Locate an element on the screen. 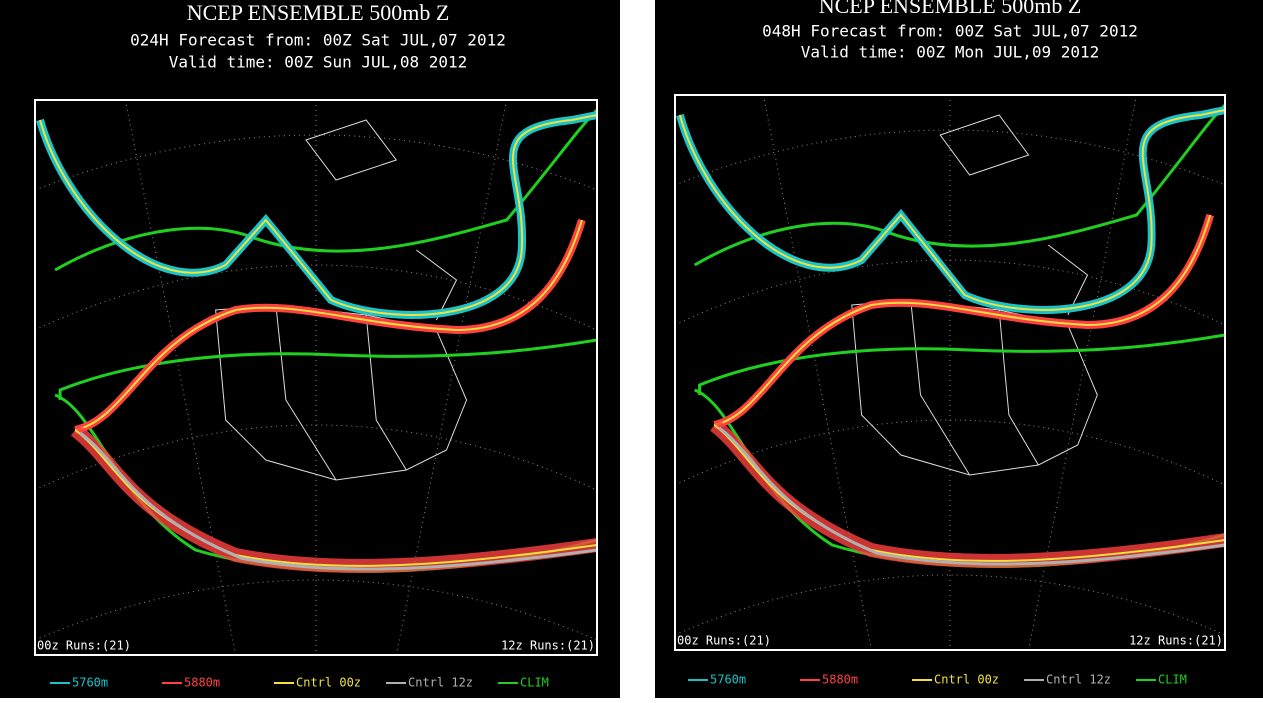  forecast-time: 048H Forecast from: 00Z Sat JUL,07 2012 is located at coordinates (950, 31).